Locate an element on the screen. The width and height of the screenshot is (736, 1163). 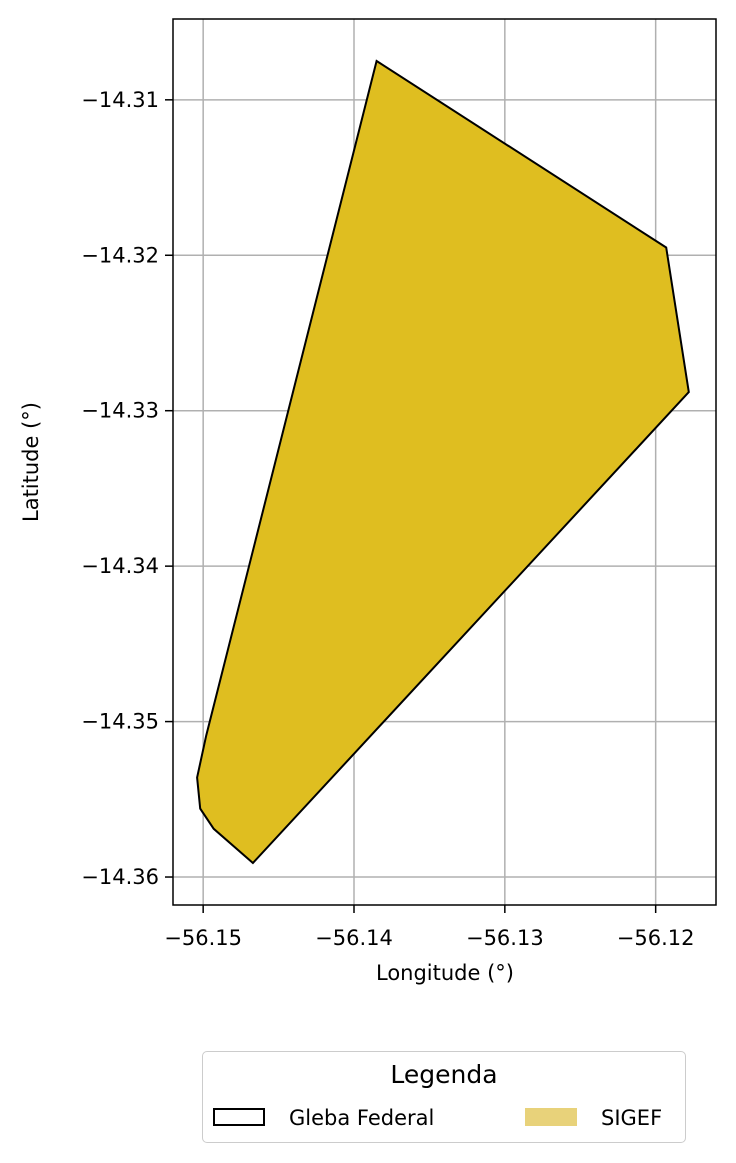
y-axis-ticks: −14.31 −14.32 −14.33 −14.34 −14.35 −14.36 is located at coordinates (127, 488).